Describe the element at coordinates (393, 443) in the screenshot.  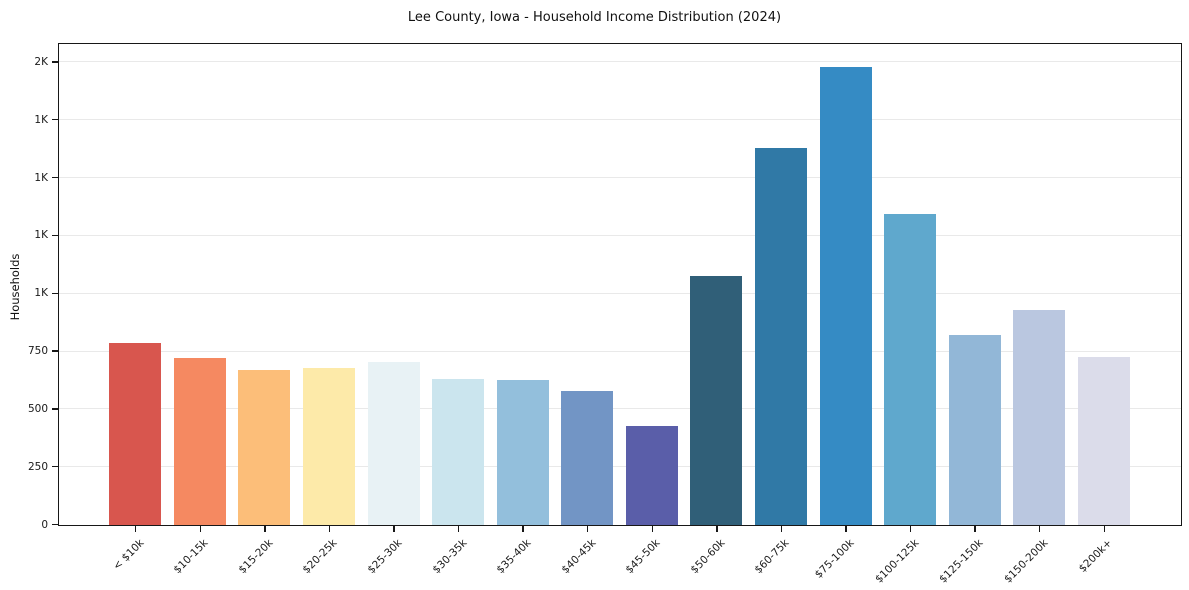
I see `bar-25-30k` at that location.